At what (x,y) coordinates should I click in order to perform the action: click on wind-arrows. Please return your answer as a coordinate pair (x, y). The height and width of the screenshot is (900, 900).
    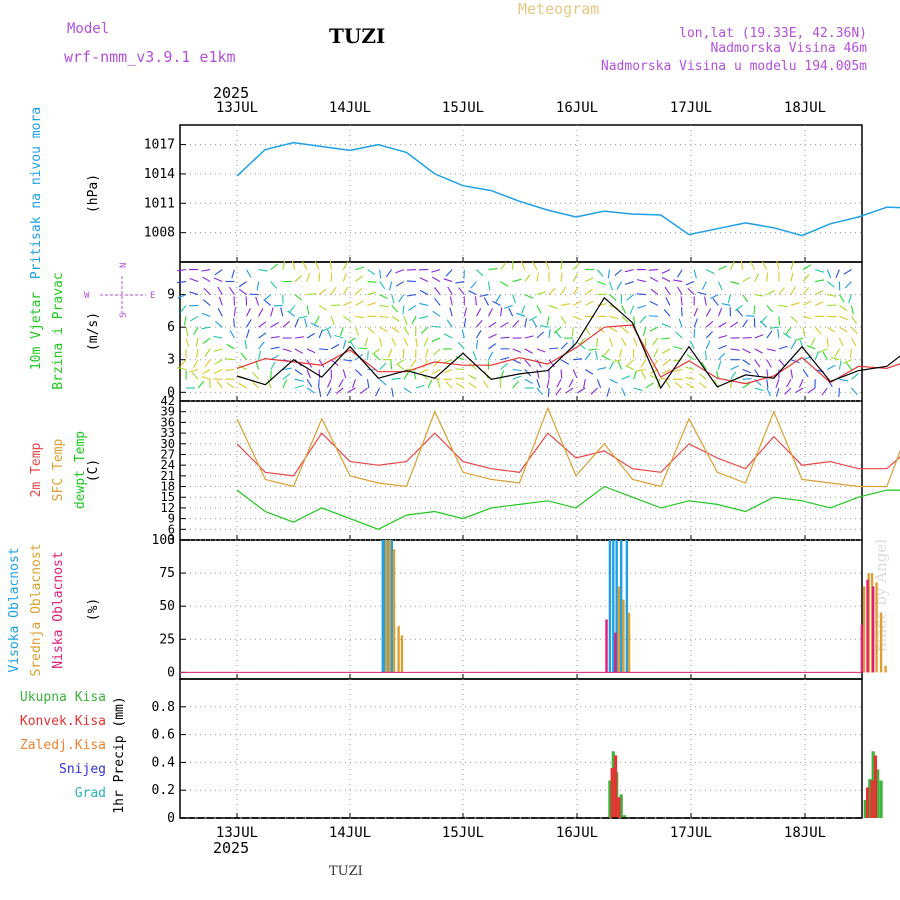
    Looking at the image, I should click on (517, 328).